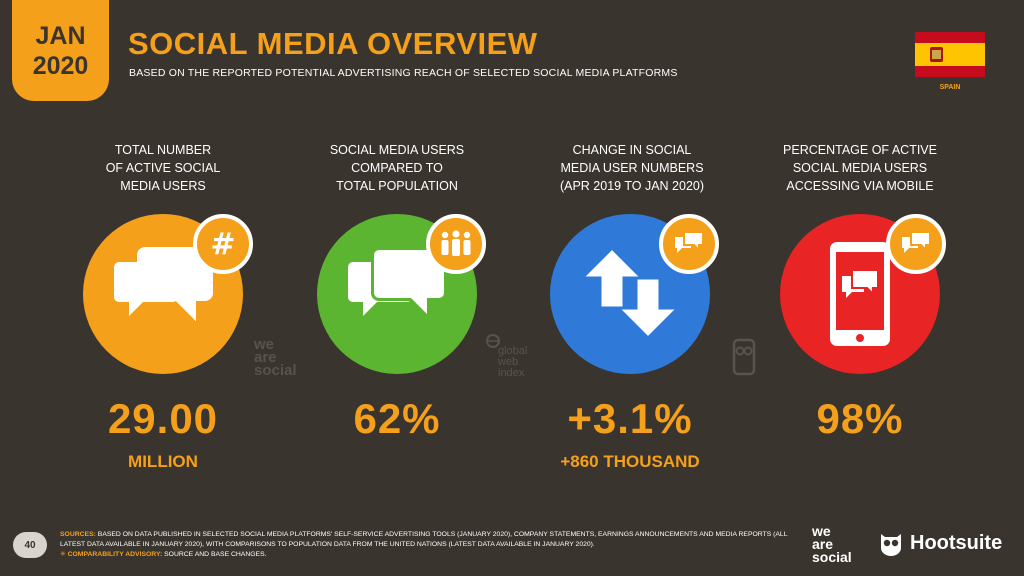 The image size is (1024, 576). I want to click on globe-icon, so click(493, 341).